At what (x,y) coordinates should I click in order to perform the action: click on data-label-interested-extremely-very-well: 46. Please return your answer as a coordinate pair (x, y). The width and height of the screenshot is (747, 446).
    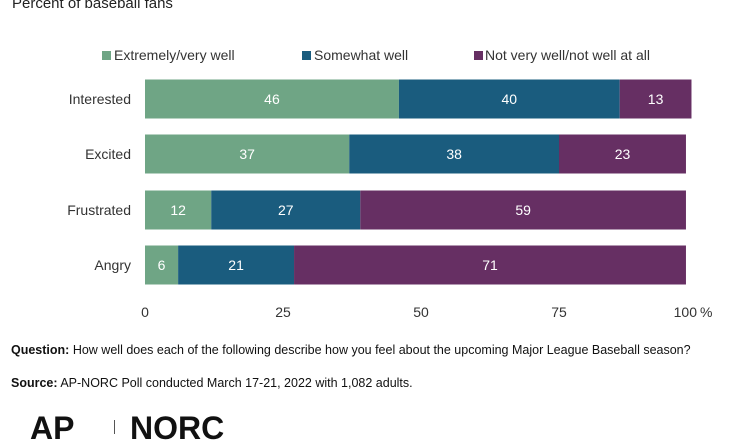
    Looking at the image, I should click on (272, 99).